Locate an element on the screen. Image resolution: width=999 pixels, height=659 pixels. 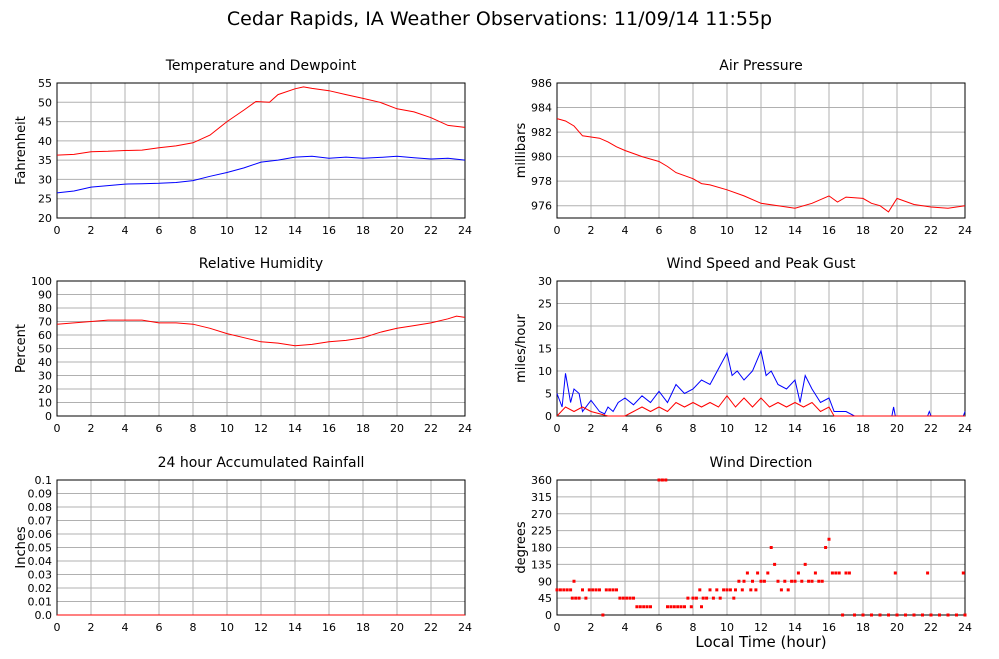
y-tick-label: 315 is located at coordinates (541, 497).